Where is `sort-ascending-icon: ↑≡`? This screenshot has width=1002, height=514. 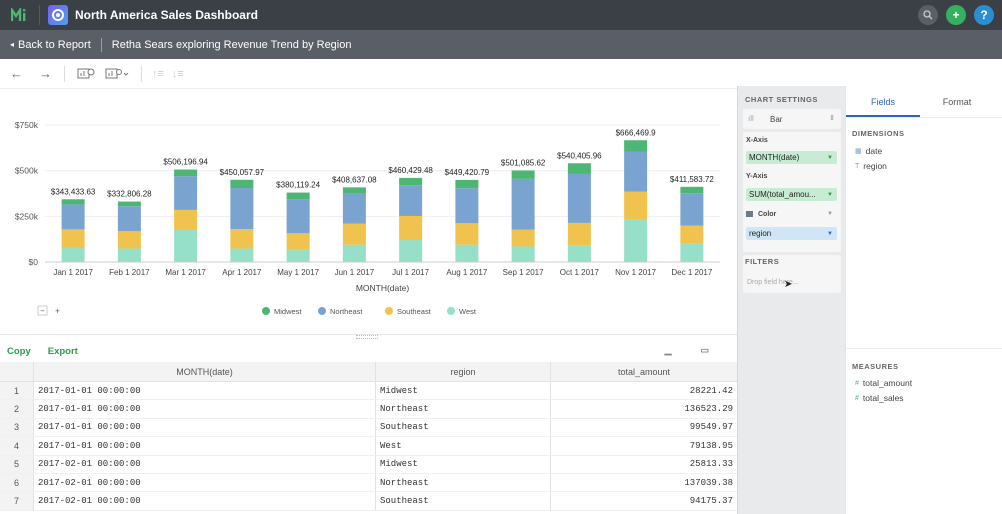
sort-ascending-icon: ↑≡ is located at coordinates (158, 73).